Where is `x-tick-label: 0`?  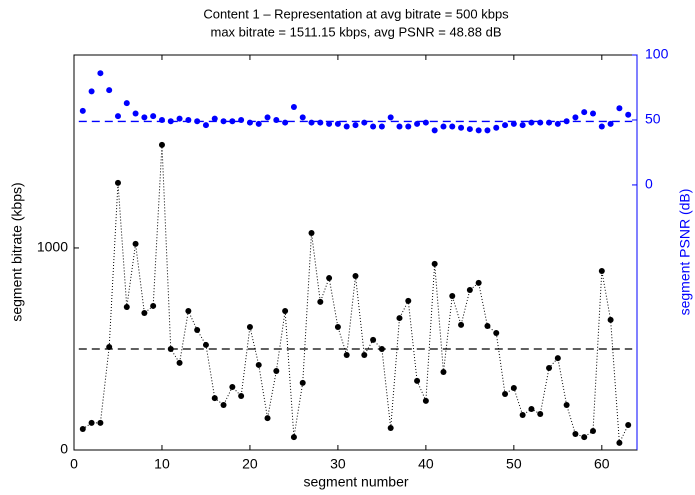
x-tick-label: 0 is located at coordinates (74, 464).